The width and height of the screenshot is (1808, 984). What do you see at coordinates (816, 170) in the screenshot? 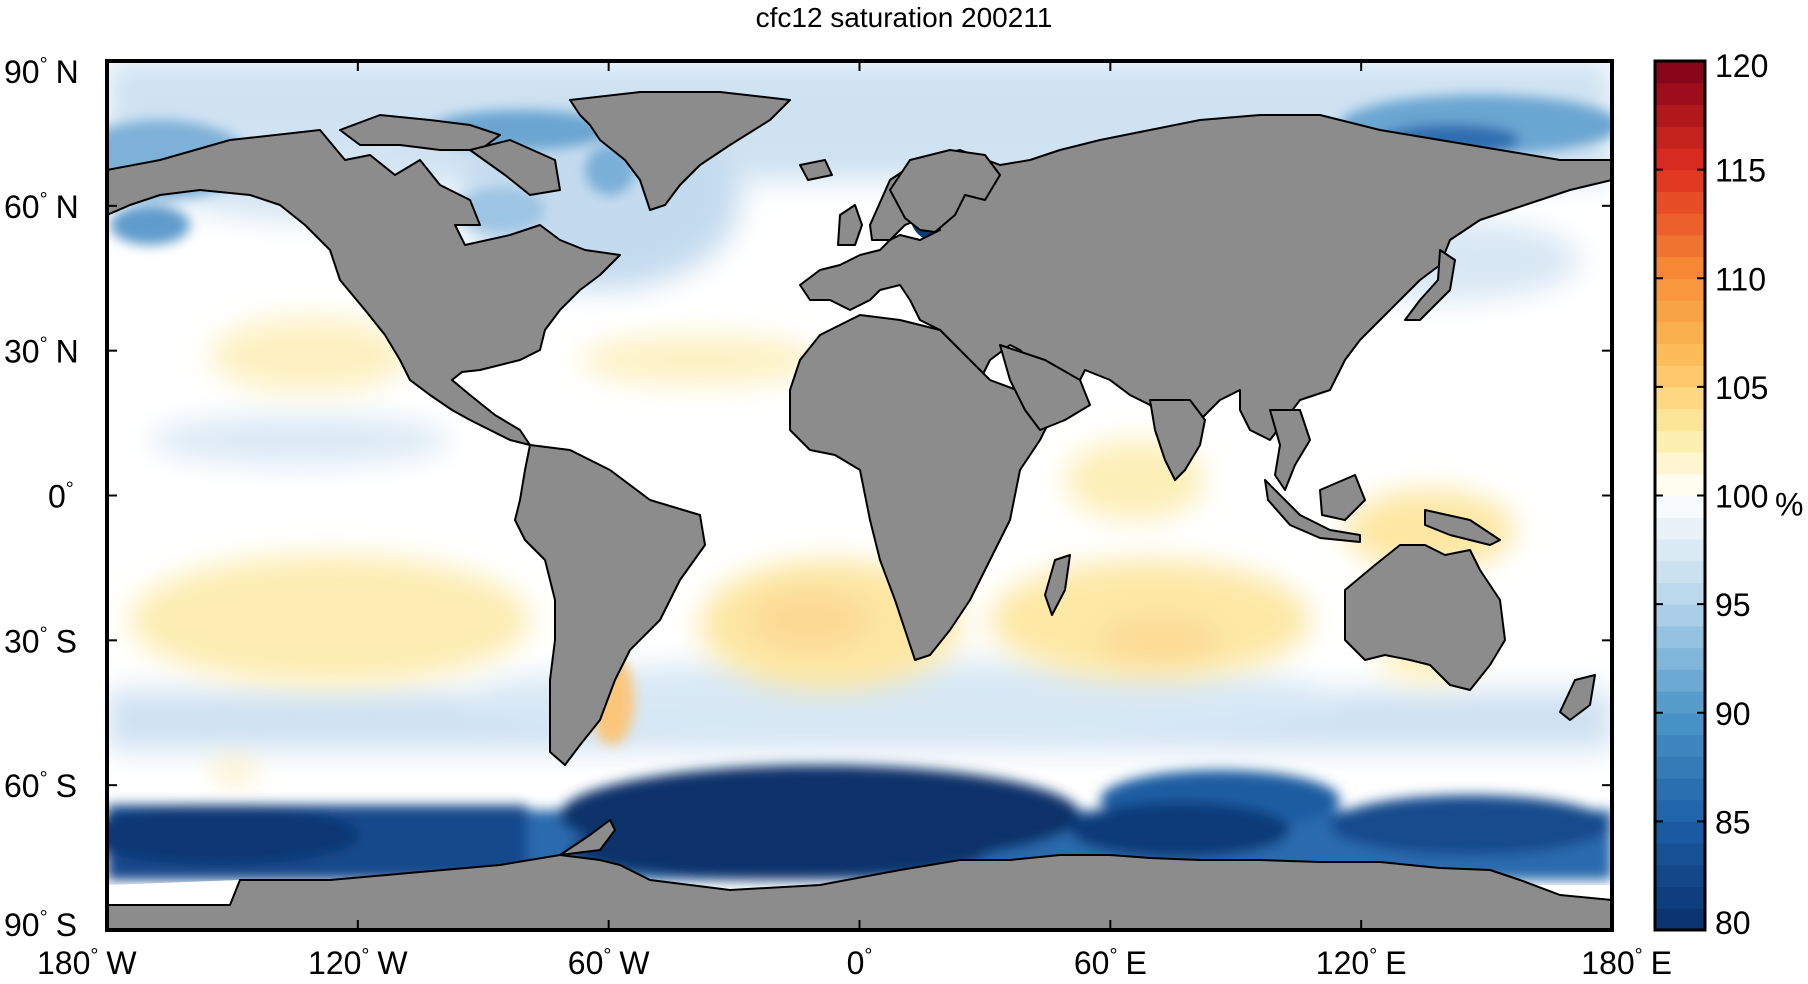
I see `iceland` at bounding box center [816, 170].